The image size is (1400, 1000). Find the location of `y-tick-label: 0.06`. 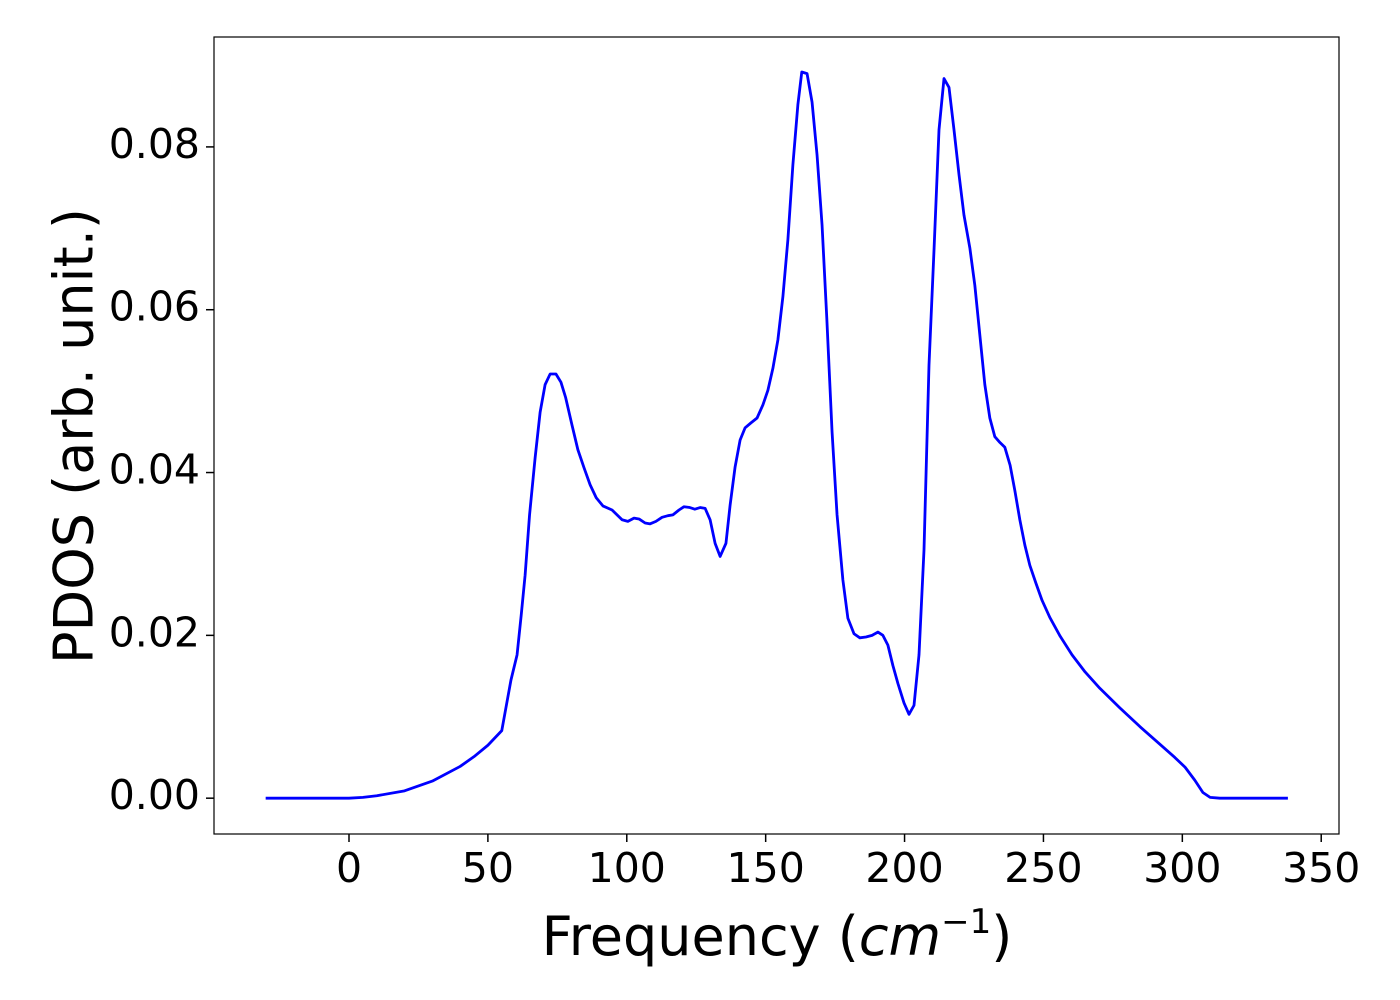

y-tick-label: 0.06 is located at coordinates (154, 307).